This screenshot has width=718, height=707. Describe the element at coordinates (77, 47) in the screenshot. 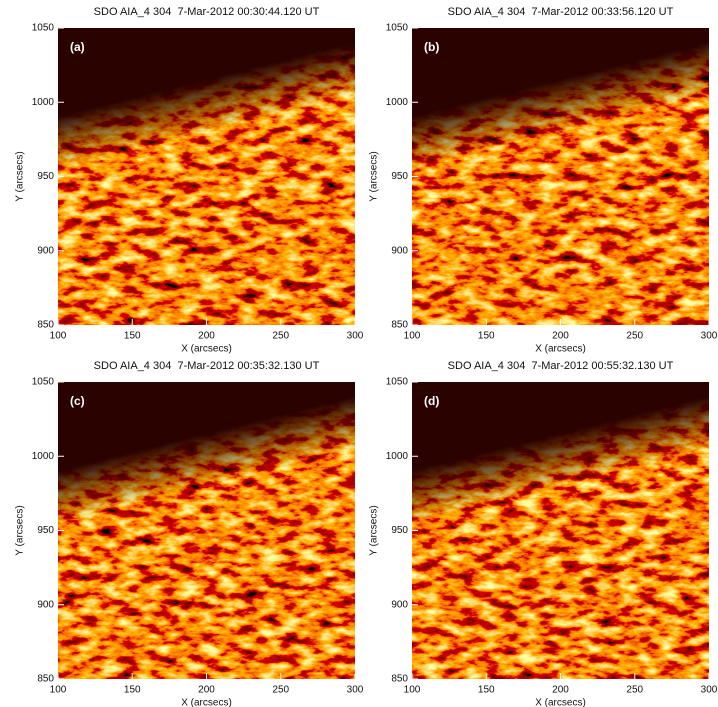

I see `panel-label: (a)` at that location.